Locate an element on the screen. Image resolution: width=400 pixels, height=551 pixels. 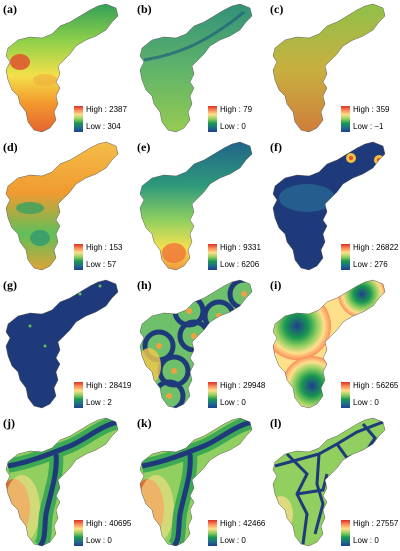
map-panel: (a) High : 2387 Low : 304 is located at coordinates (66, 68).